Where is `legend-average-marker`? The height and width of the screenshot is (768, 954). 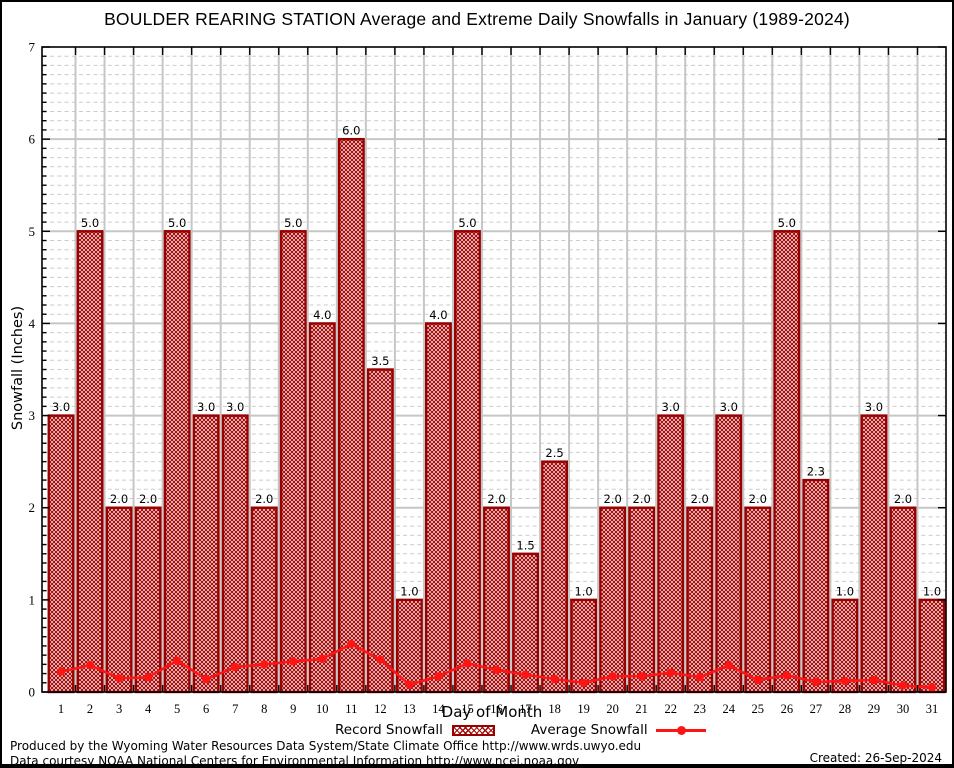 legend-average-marker is located at coordinates (681, 730).